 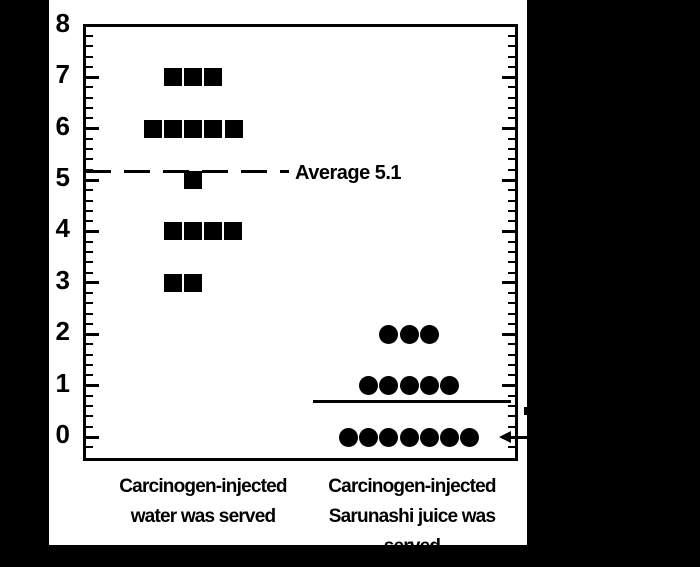 What do you see at coordinates (187, 172) in the screenshot?
I see `average-line-dashed` at bounding box center [187, 172].